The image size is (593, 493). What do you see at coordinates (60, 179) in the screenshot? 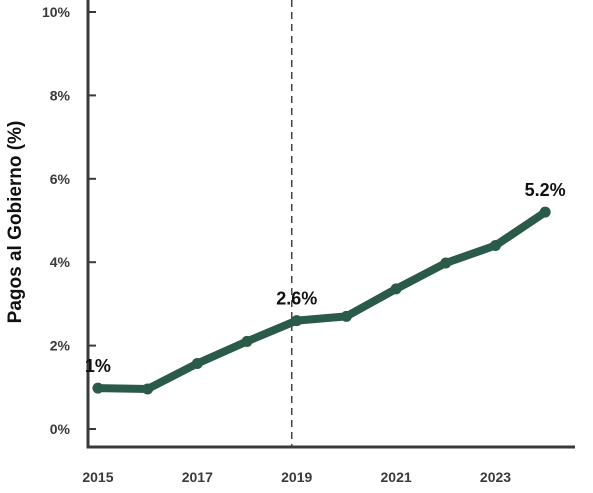
I see `y-tick-label: 6%` at bounding box center [60, 179].